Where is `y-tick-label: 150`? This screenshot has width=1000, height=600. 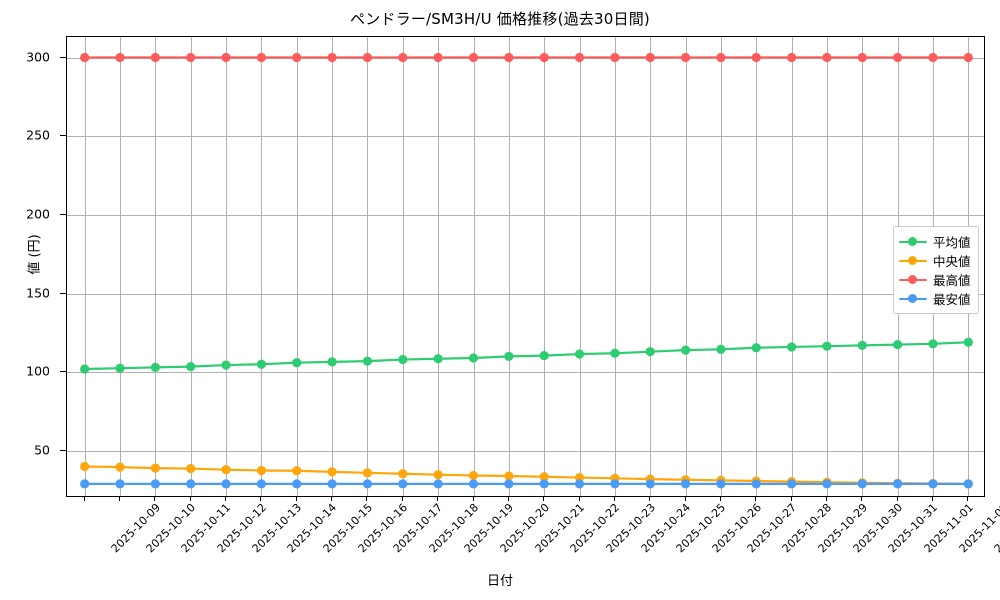 y-tick-label: 150 is located at coordinates (38, 292).